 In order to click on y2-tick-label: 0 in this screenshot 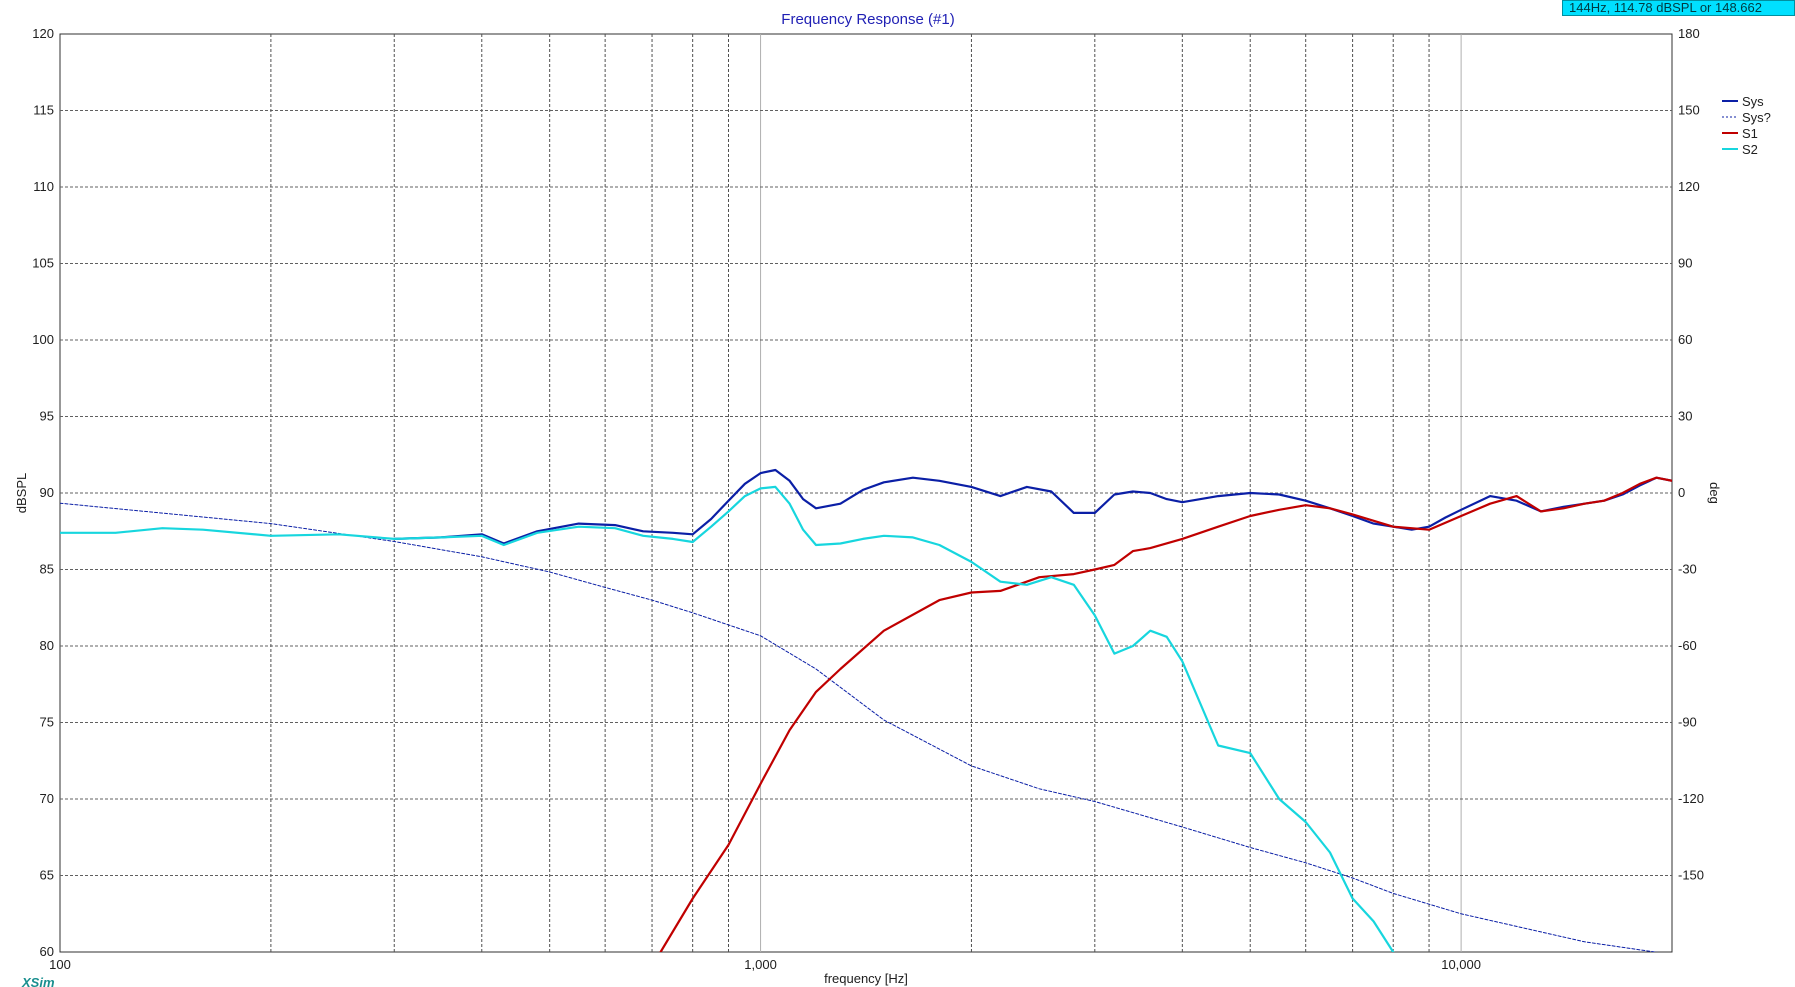, I will do `click(1681, 492)`.